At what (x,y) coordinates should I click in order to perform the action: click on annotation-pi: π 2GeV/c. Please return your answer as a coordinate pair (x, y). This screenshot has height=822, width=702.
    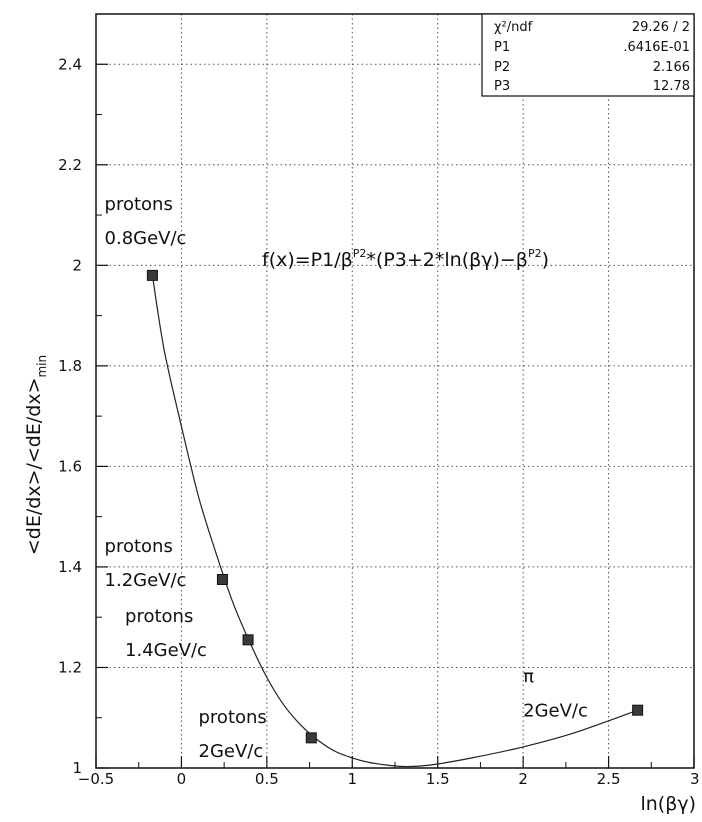
    Looking at the image, I should click on (555, 694).